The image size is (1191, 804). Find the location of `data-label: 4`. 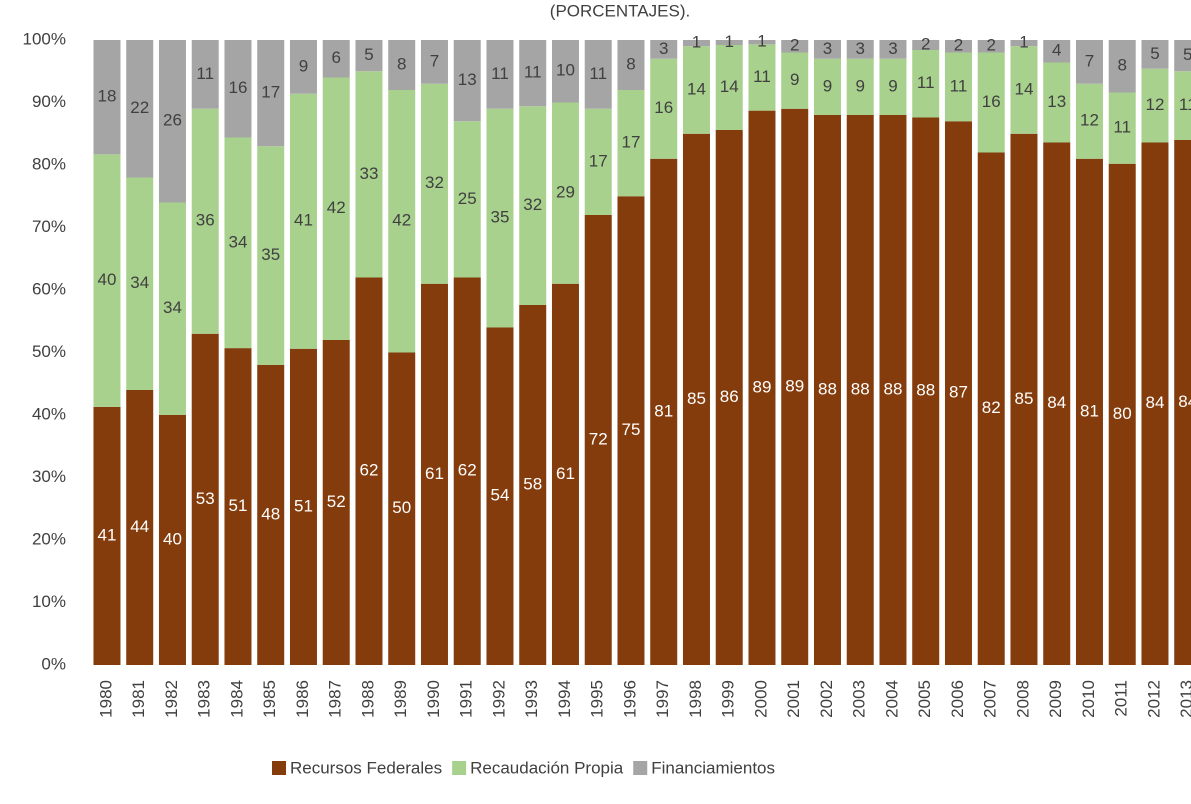

data-label: 4 is located at coordinates (1056, 50).